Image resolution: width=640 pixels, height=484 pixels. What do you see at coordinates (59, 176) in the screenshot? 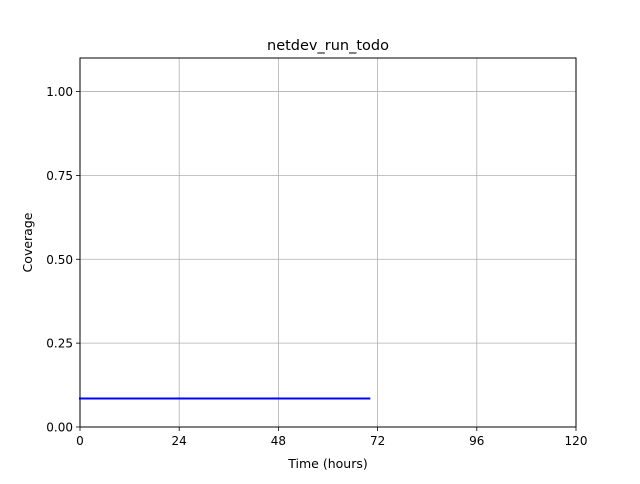
I see `y-tick-label: 0.75` at bounding box center [59, 176].